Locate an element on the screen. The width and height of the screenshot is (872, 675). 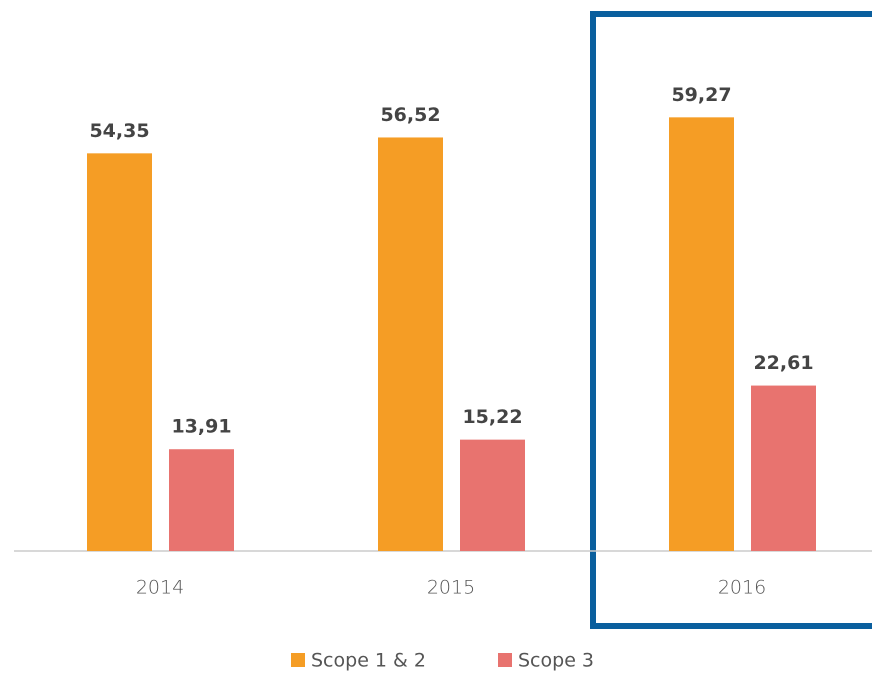
data-label: 13,91 is located at coordinates (201, 427).